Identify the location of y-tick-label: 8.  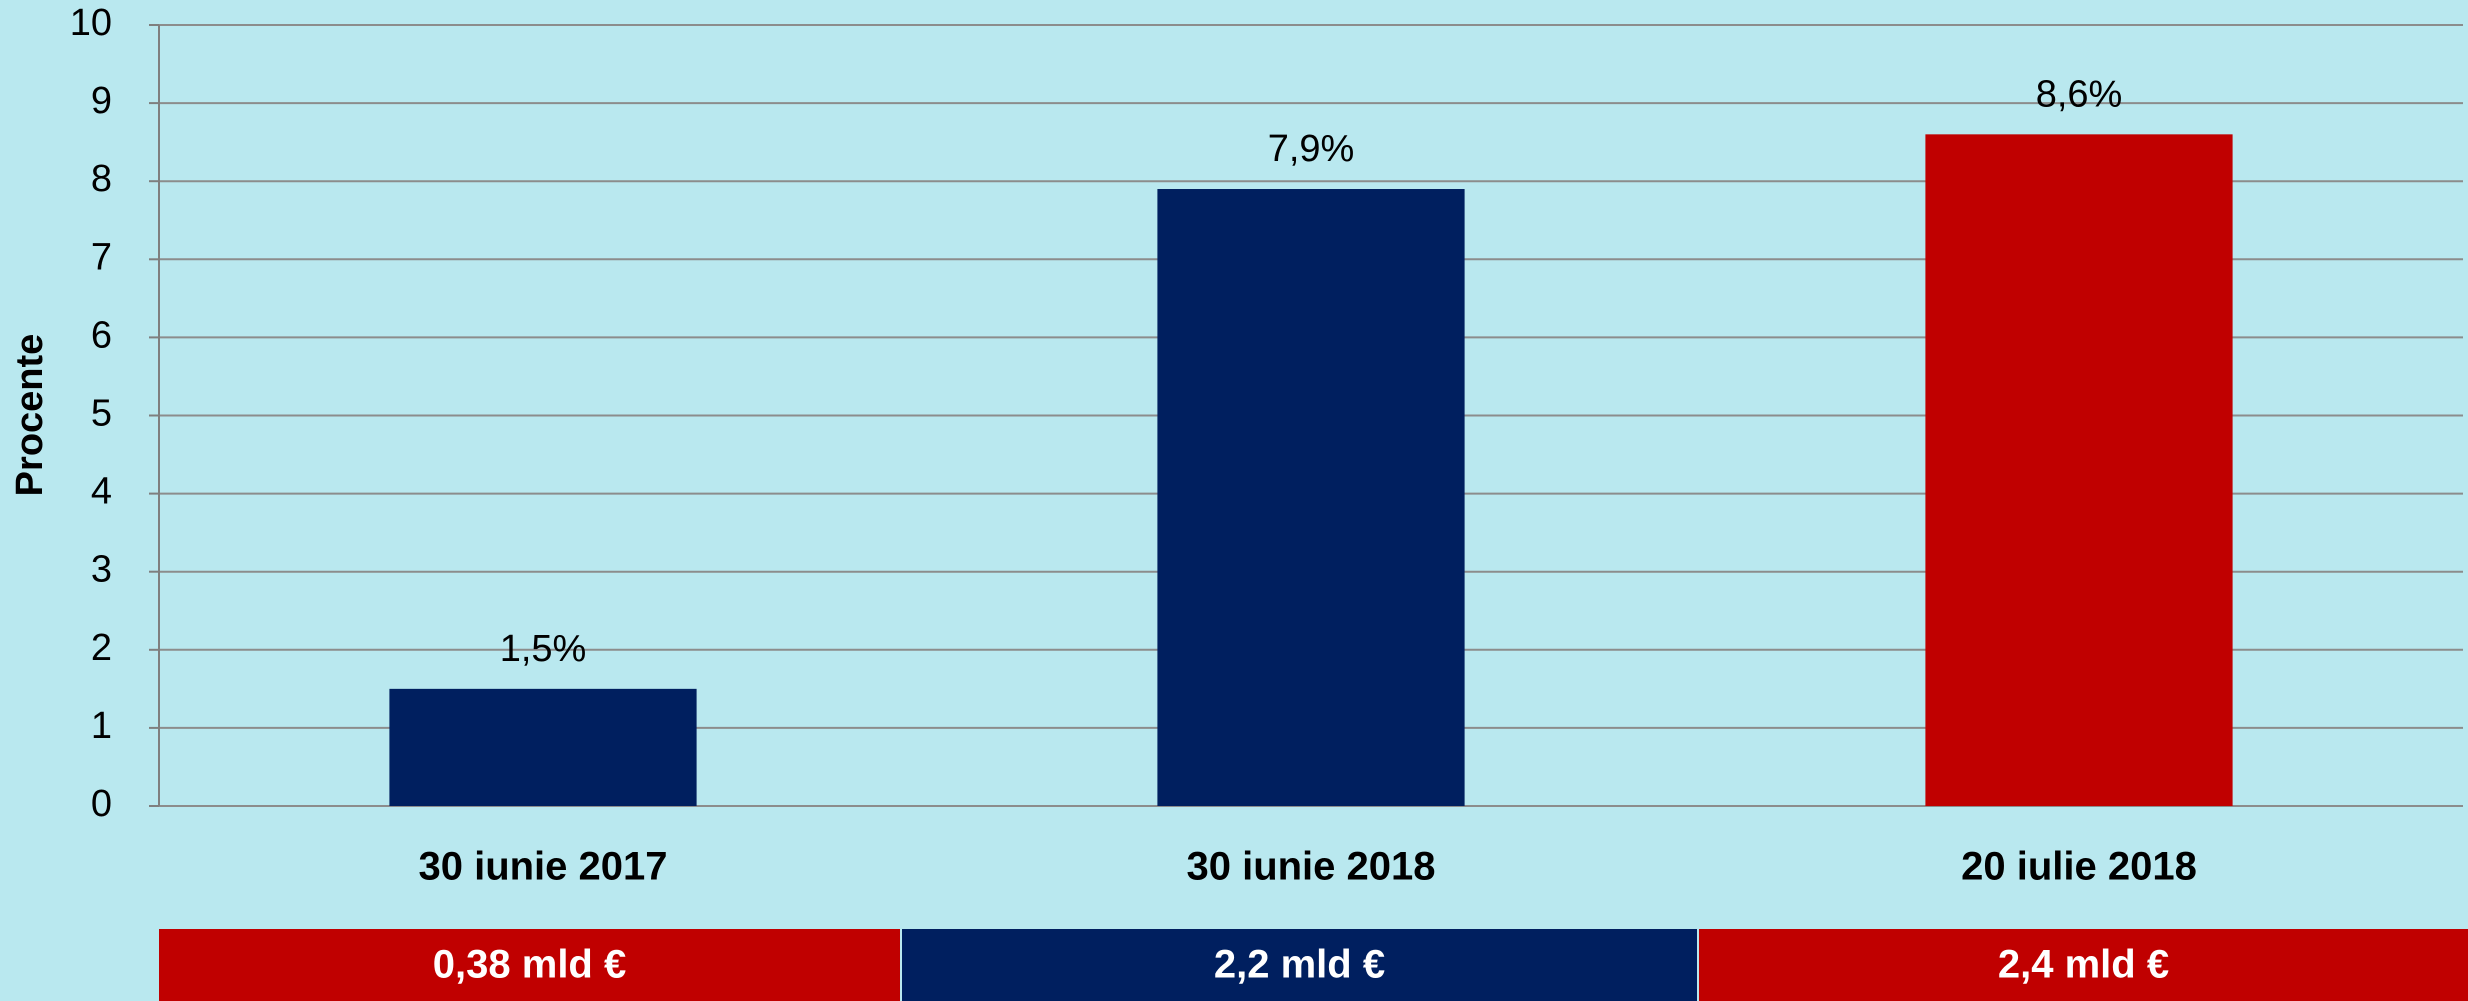
(101, 179).